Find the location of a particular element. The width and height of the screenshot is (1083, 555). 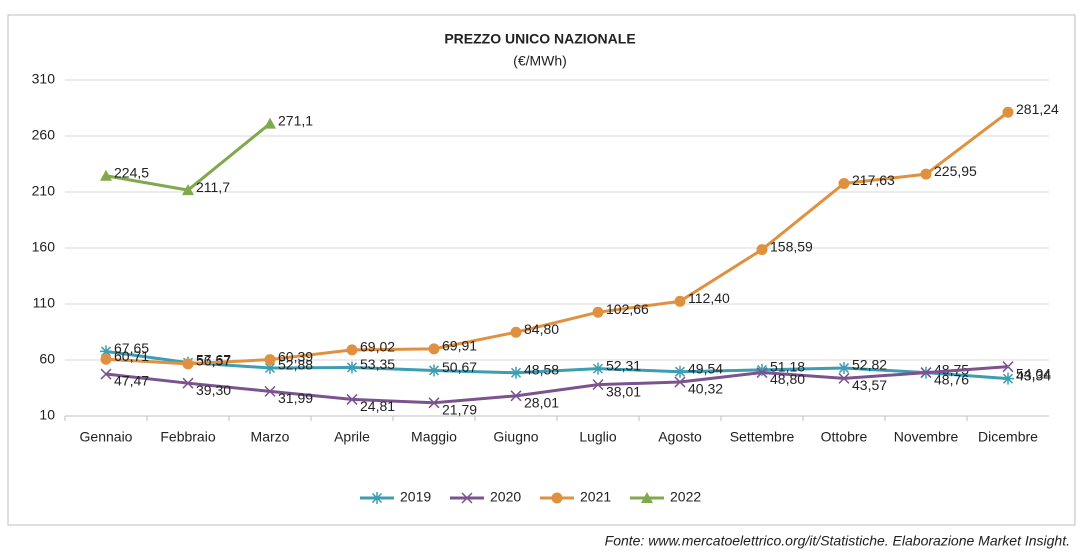

data-label: 158,59 is located at coordinates (791, 246).